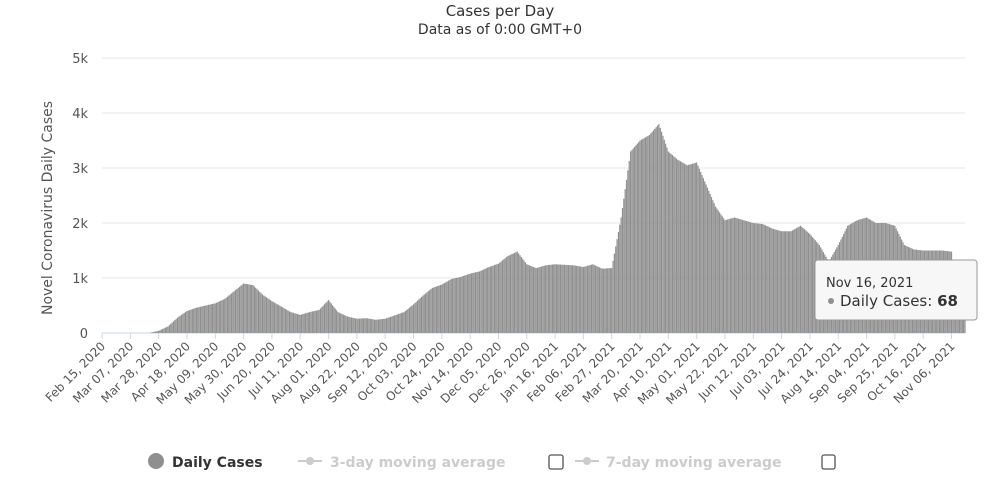  Describe the element at coordinates (678, 463) in the screenshot. I see `legend-item-7-day-average: 7-day moving average` at that location.